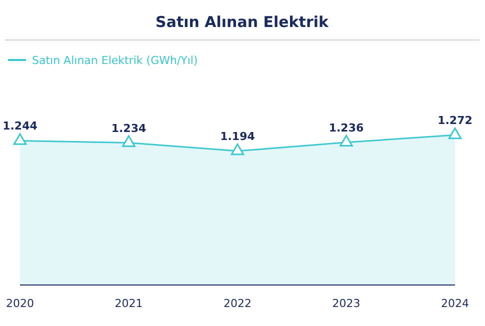 This screenshot has width=485, height=326. I want to click on x-tick-label: 2023, so click(346, 303).